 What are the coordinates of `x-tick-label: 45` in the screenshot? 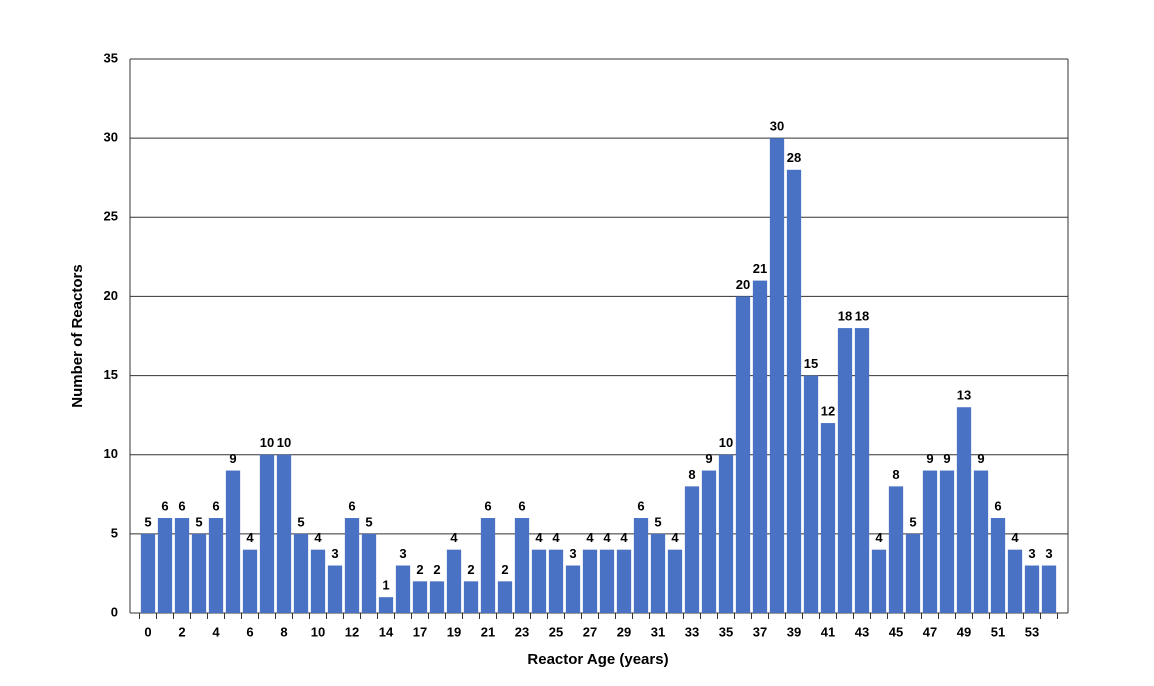 It's located at (896, 631).